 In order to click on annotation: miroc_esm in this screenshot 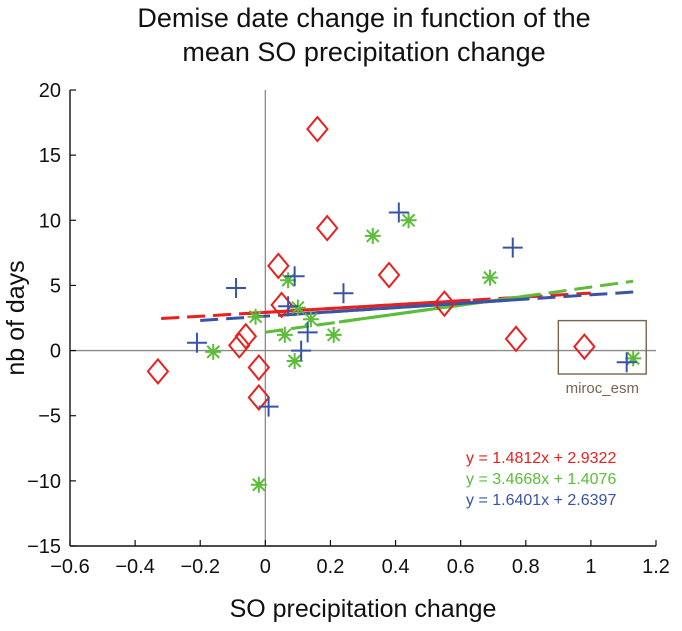, I will do `click(602, 358)`.